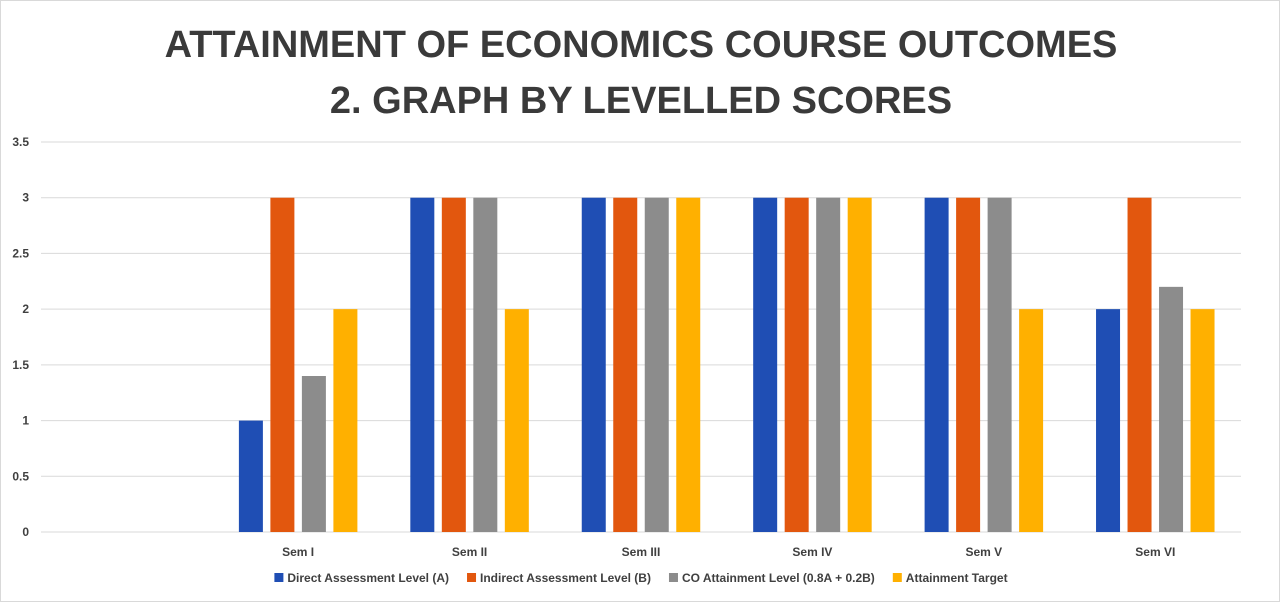  Describe the element at coordinates (469, 552) in the screenshot. I see `x-category-label: Sem II` at that location.